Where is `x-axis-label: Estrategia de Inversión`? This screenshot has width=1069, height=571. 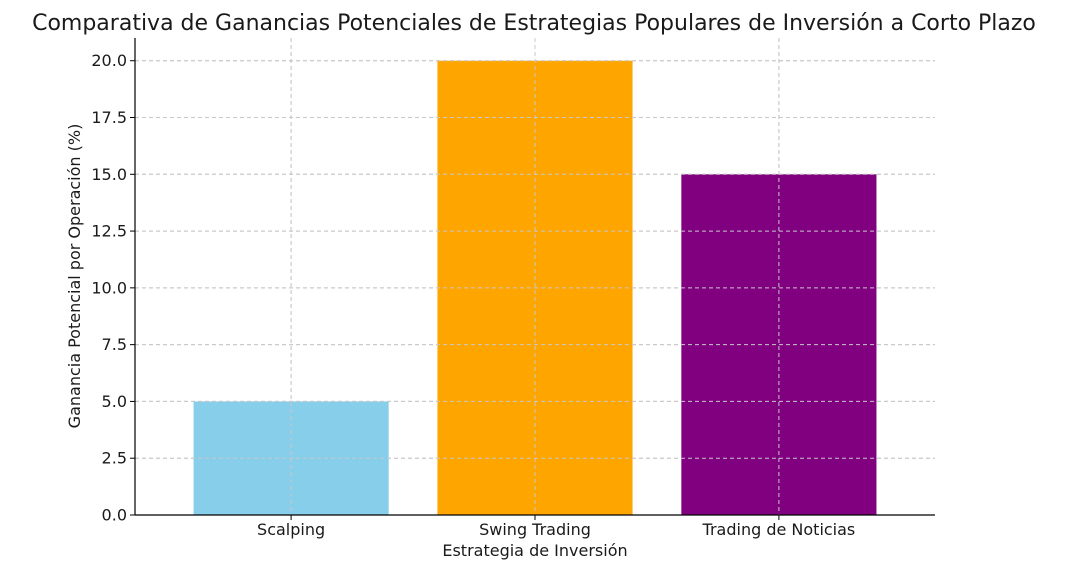
x-axis-label: Estrategia de Inversión is located at coordinates (534, 550).